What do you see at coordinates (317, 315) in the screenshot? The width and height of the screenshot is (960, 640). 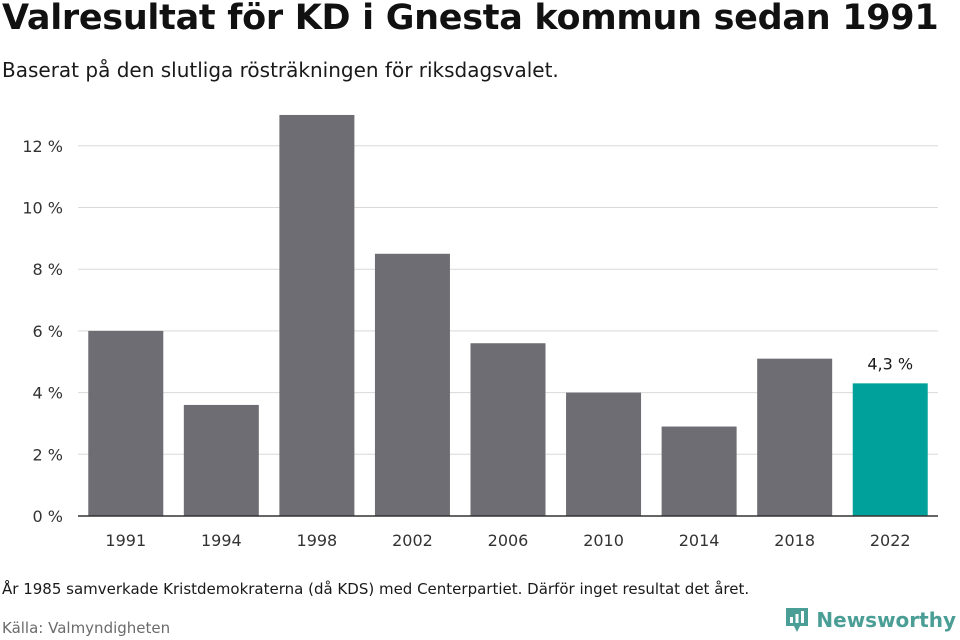 I see `bar-1998` at bounding box center [317, 315].